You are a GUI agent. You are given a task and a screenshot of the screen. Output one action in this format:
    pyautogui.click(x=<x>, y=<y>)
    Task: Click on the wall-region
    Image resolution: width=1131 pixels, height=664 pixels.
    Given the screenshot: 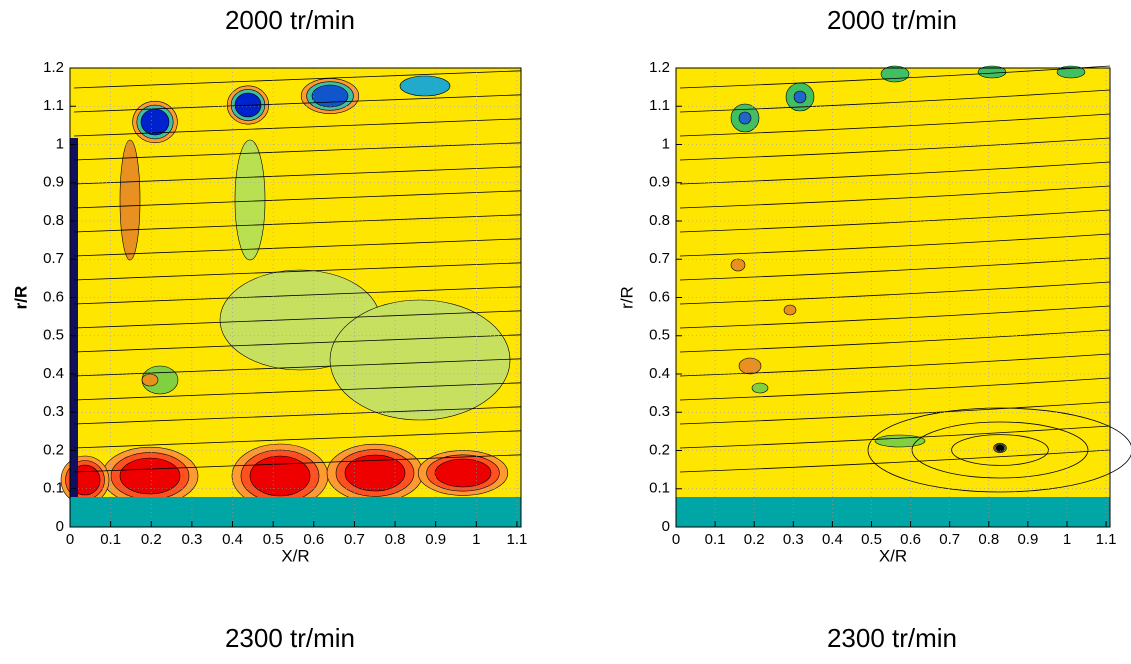 What is the action you would take?
    pyautogui.click(x=74, y=317)
    